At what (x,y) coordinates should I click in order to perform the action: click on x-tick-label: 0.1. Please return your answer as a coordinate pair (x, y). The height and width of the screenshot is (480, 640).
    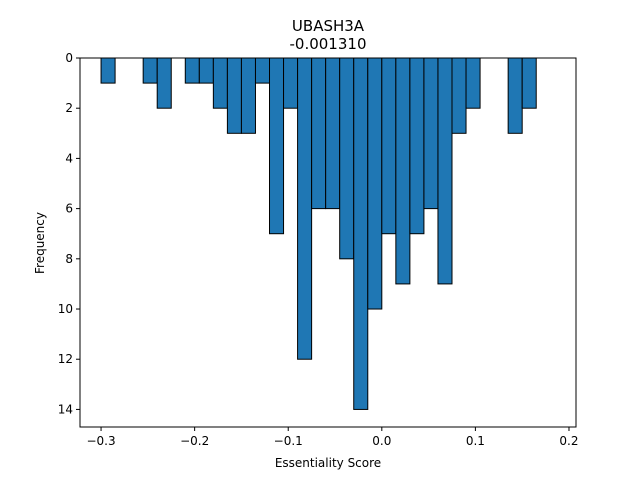
    Looking at the image, I should click on (475, 441).